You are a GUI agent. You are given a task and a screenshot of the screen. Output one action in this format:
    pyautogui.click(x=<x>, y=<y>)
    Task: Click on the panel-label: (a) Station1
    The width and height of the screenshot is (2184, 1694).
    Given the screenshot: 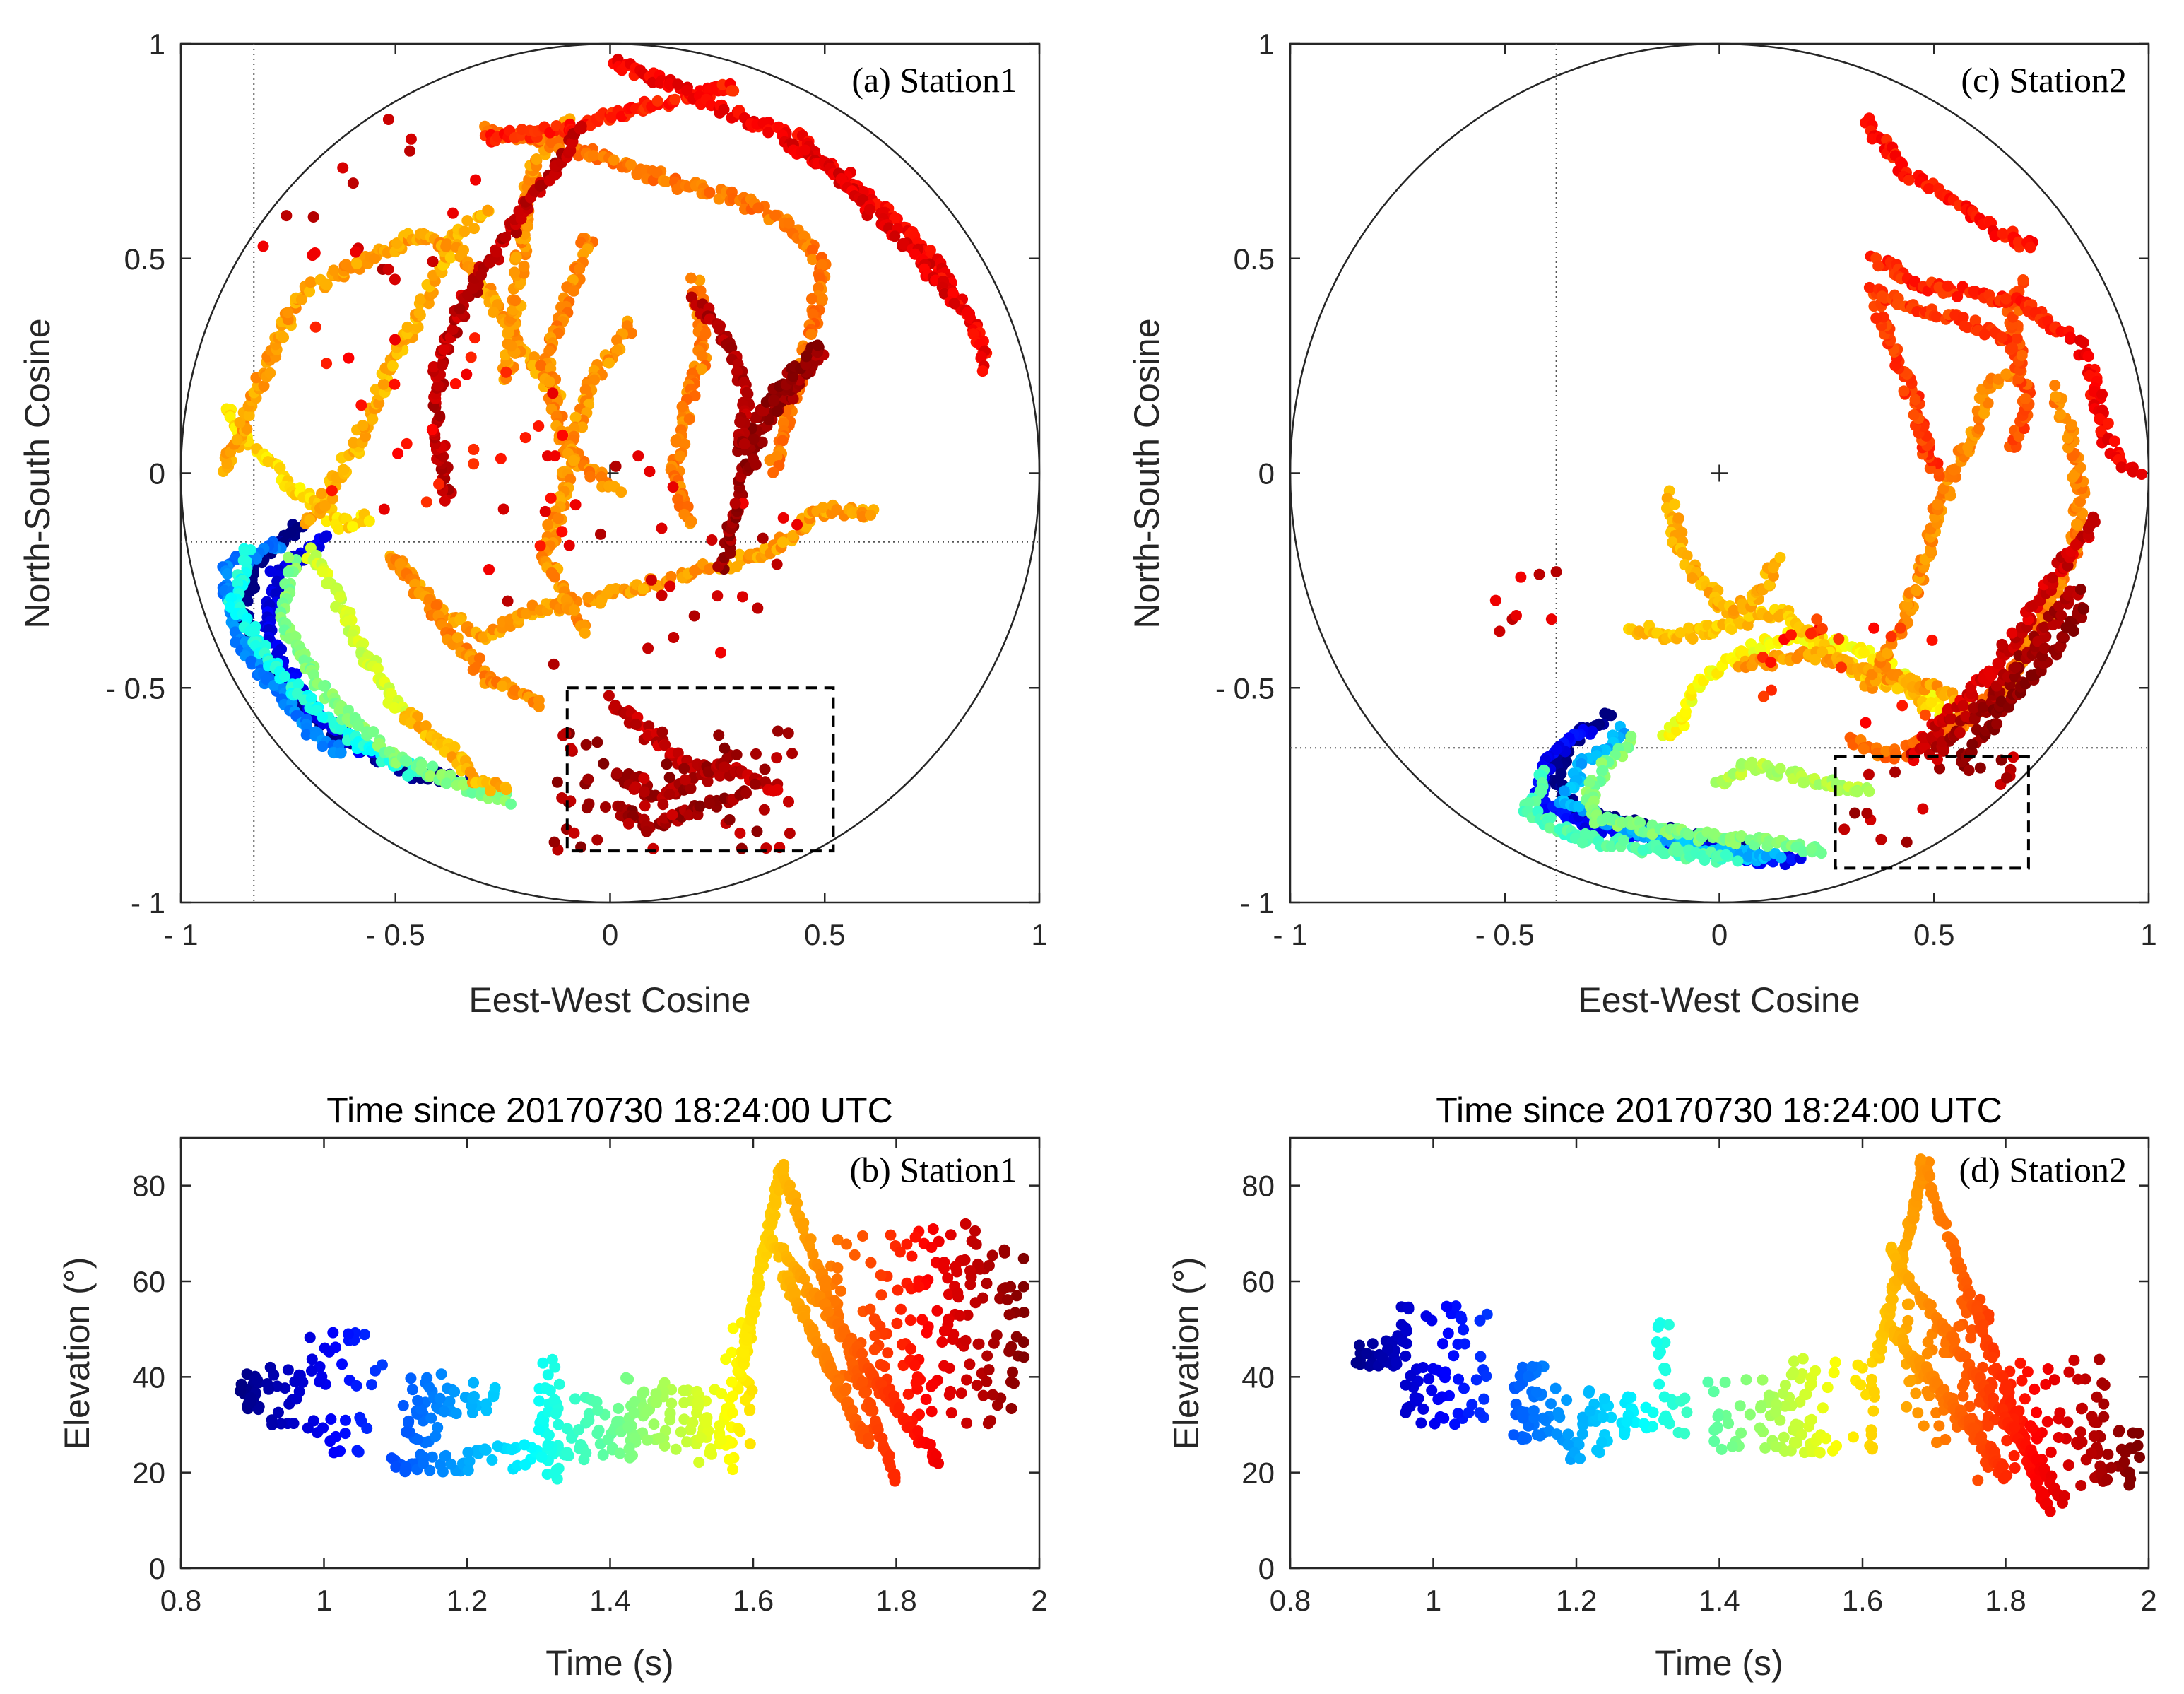 What is the action you would take?
    pyautogui.click(x=934, y=80)
    